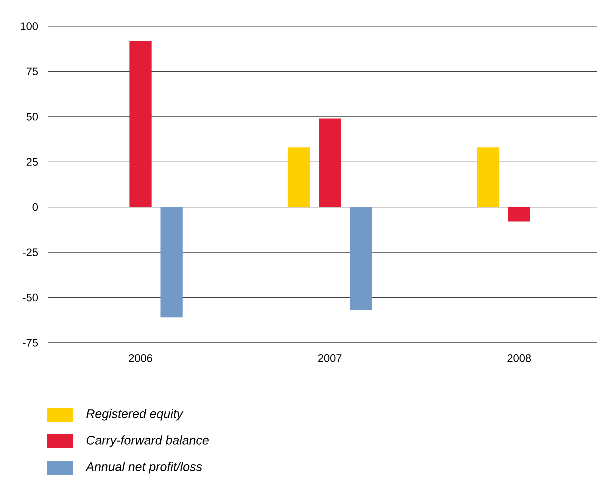  I want to click on y-tick-label: 25, so click(32, 162).